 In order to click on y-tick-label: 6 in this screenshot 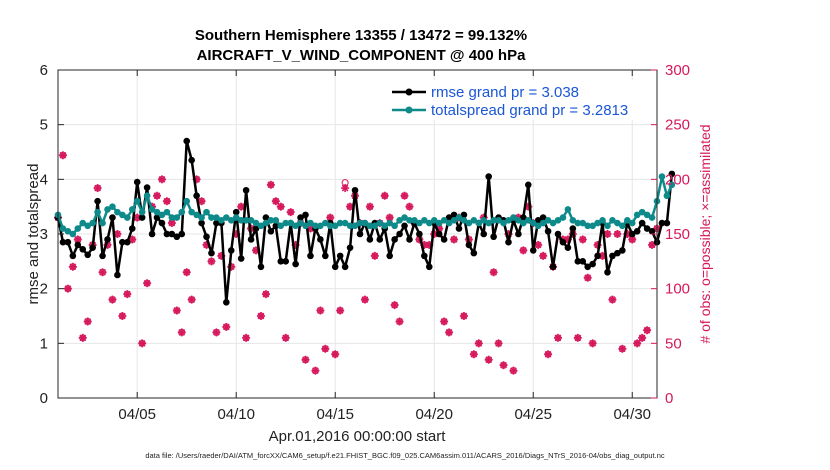, I will do `click(44, 70)`.